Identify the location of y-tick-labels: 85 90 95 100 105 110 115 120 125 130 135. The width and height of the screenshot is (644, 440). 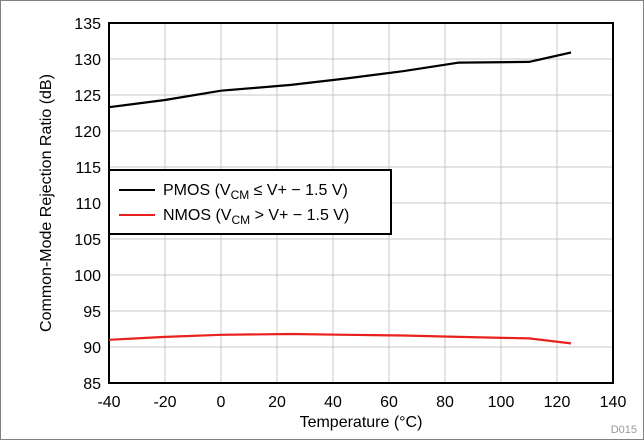
(87, 204).